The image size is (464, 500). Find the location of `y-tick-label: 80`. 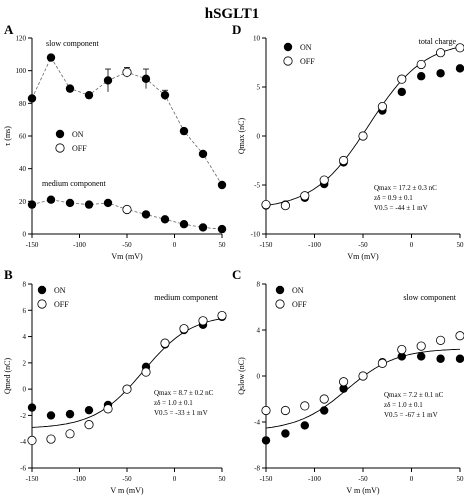

y-tick-label: 80 is located at coordinates (23, 104).